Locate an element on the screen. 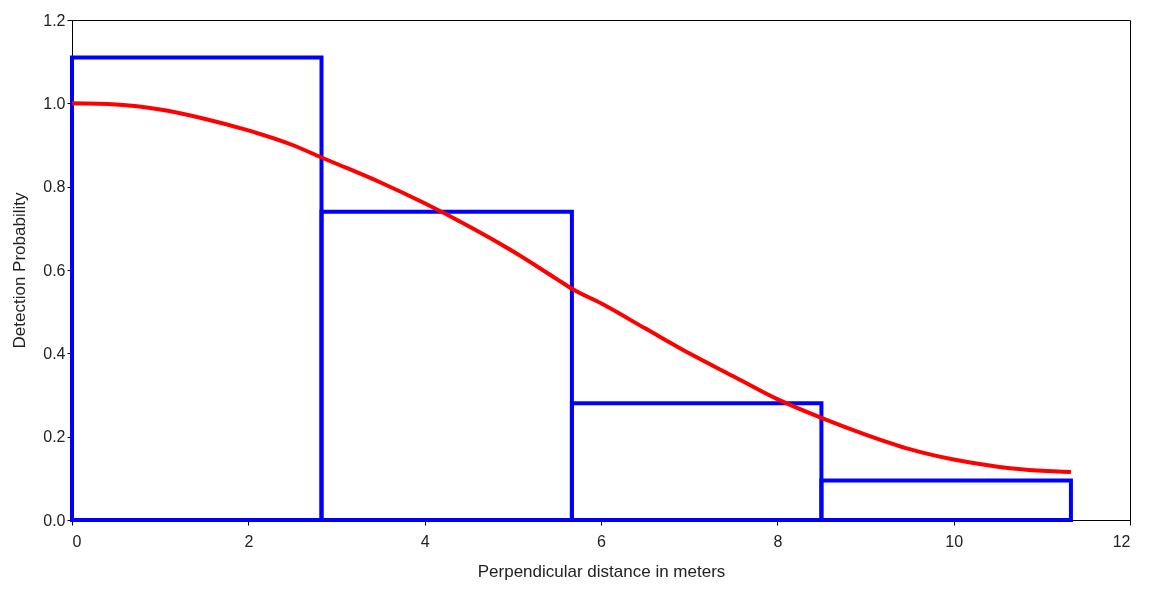  x-tick-label: 10 is located at coordinates (954, 541).